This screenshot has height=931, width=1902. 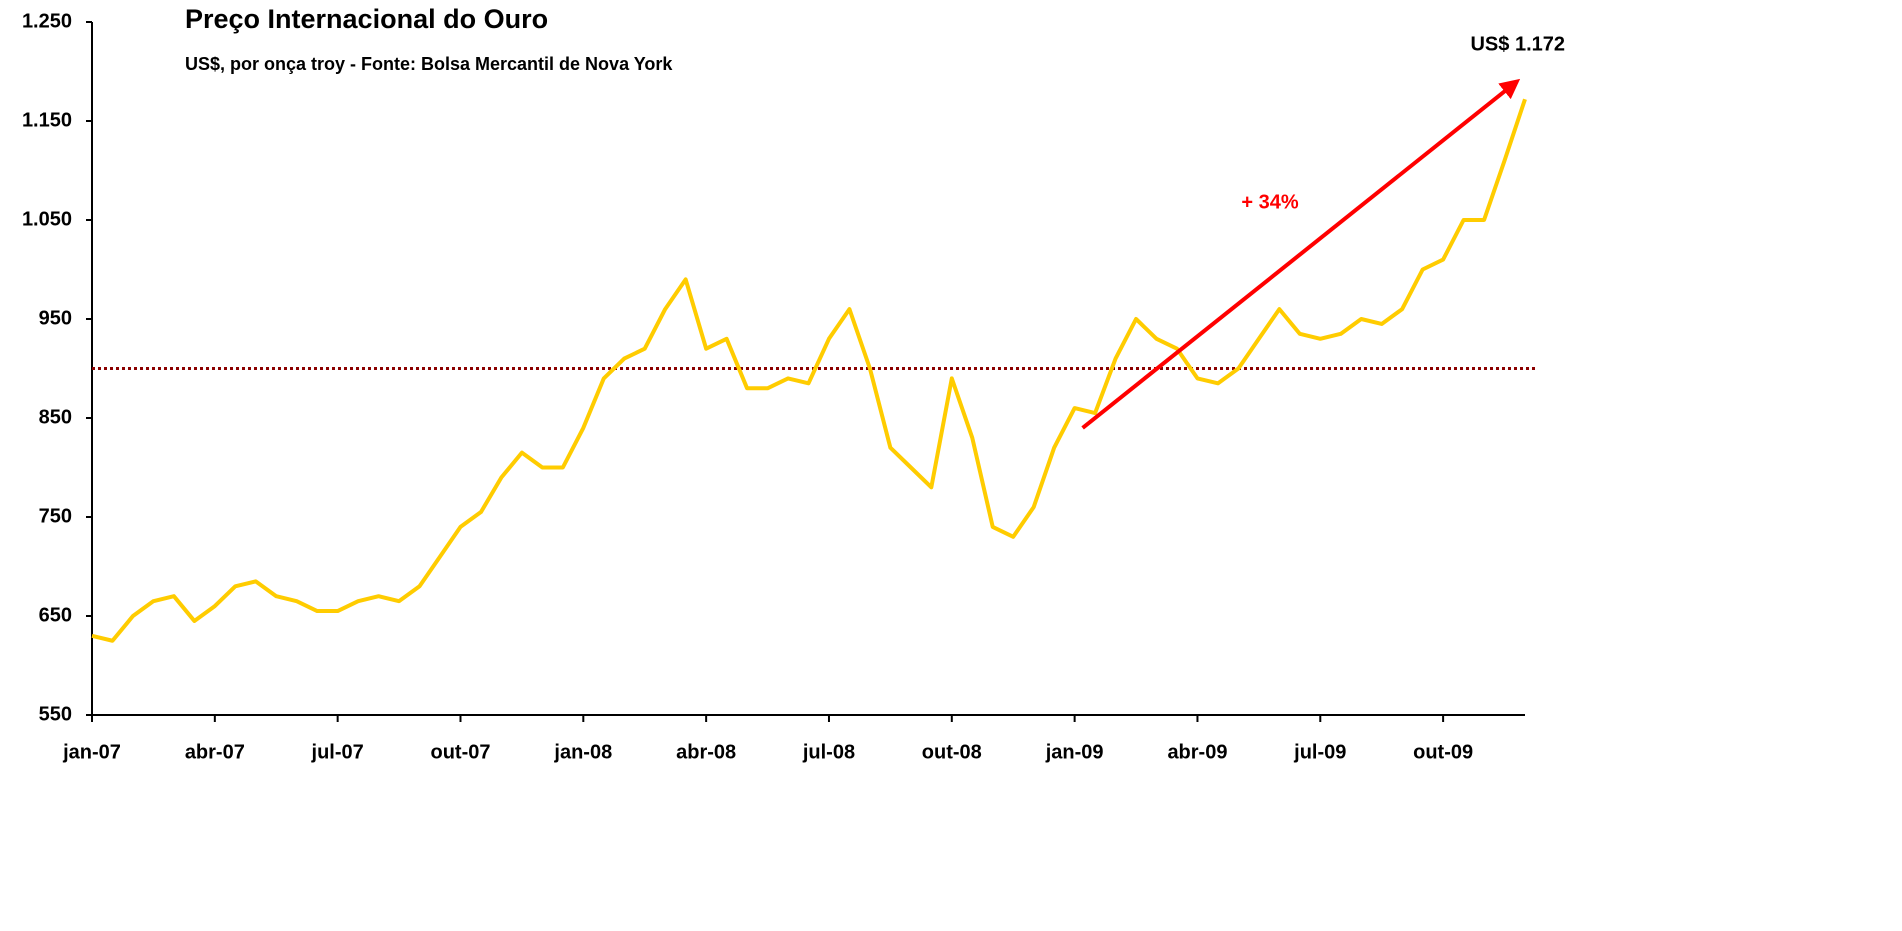 I want to click on x-tick-label: jul-07, so click(x=337, y=752).